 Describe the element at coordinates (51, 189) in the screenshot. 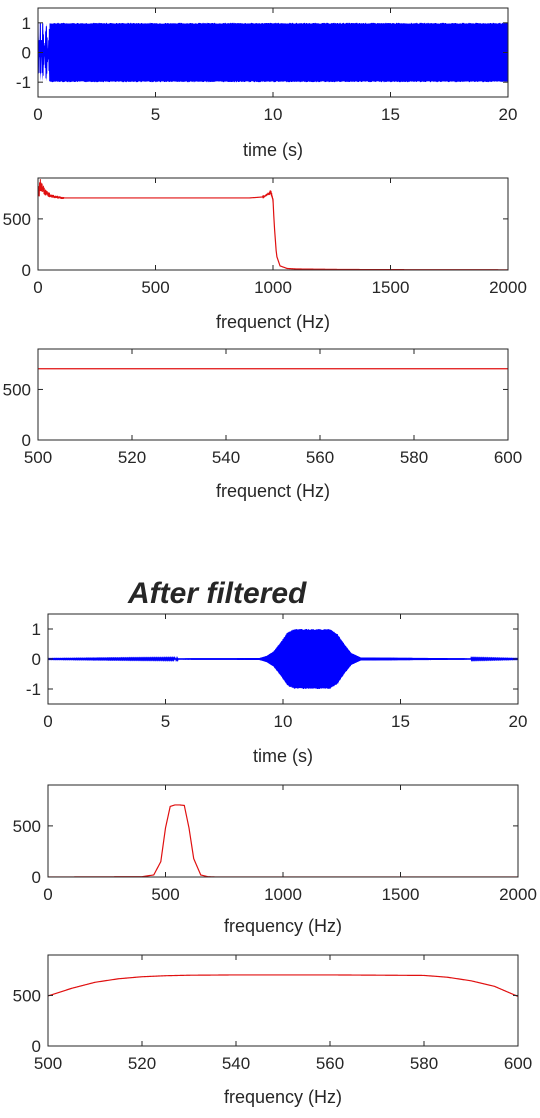

I see `series-noise-start` at that location.